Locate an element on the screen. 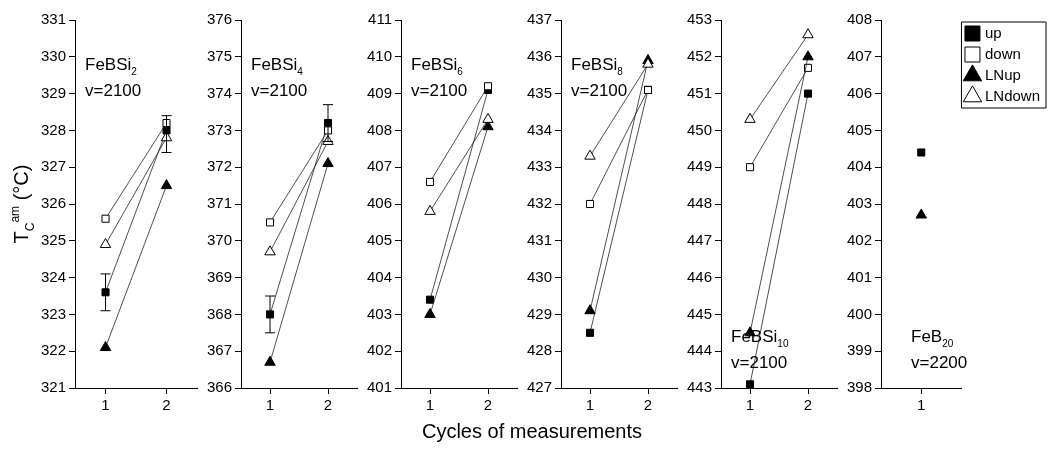  y-tick-label: 431 is located at coordinates (540, 239).